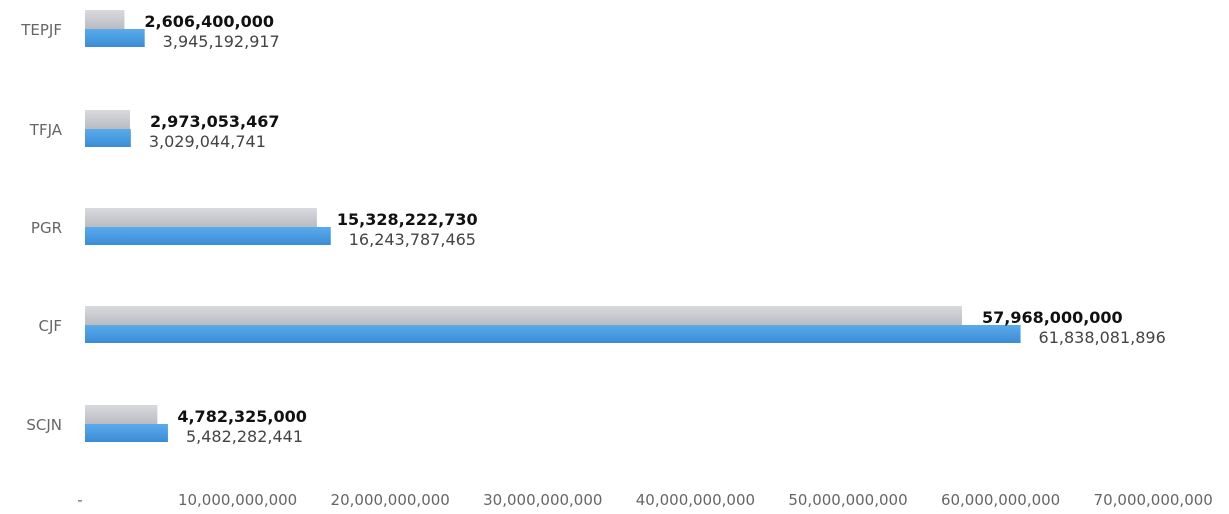 Image resolution: width=1229 pixels, height=514 pixels. What do you see at coordinates (237, 500) in the screenshot?
I see `x-tick-label: 10,000,000,000` at bounding box center [237, 500].